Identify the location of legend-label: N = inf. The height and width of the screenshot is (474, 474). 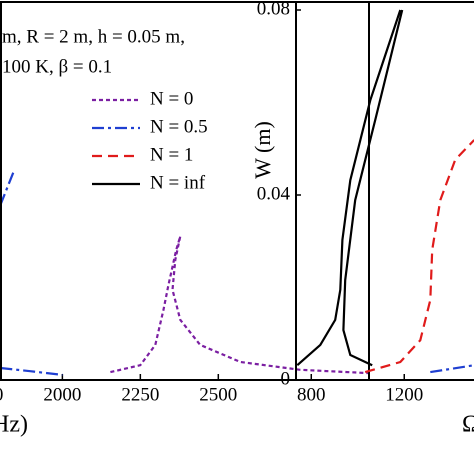
(178, 182).